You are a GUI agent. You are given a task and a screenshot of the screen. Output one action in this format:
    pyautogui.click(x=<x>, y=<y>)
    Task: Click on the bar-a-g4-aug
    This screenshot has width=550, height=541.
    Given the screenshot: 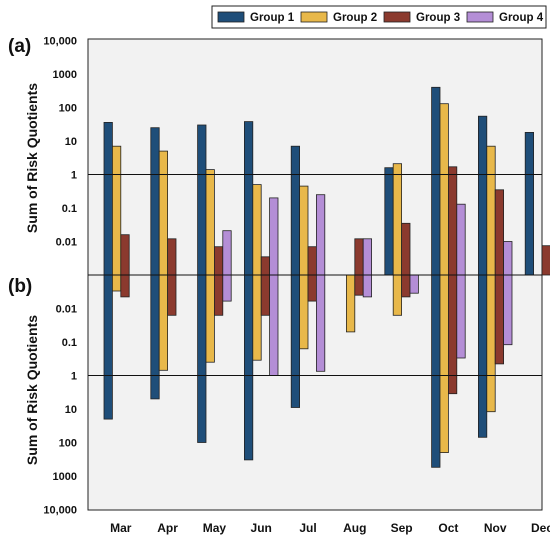 What is the action you would take?
    pyautogui.click(x=367, y=257)
    